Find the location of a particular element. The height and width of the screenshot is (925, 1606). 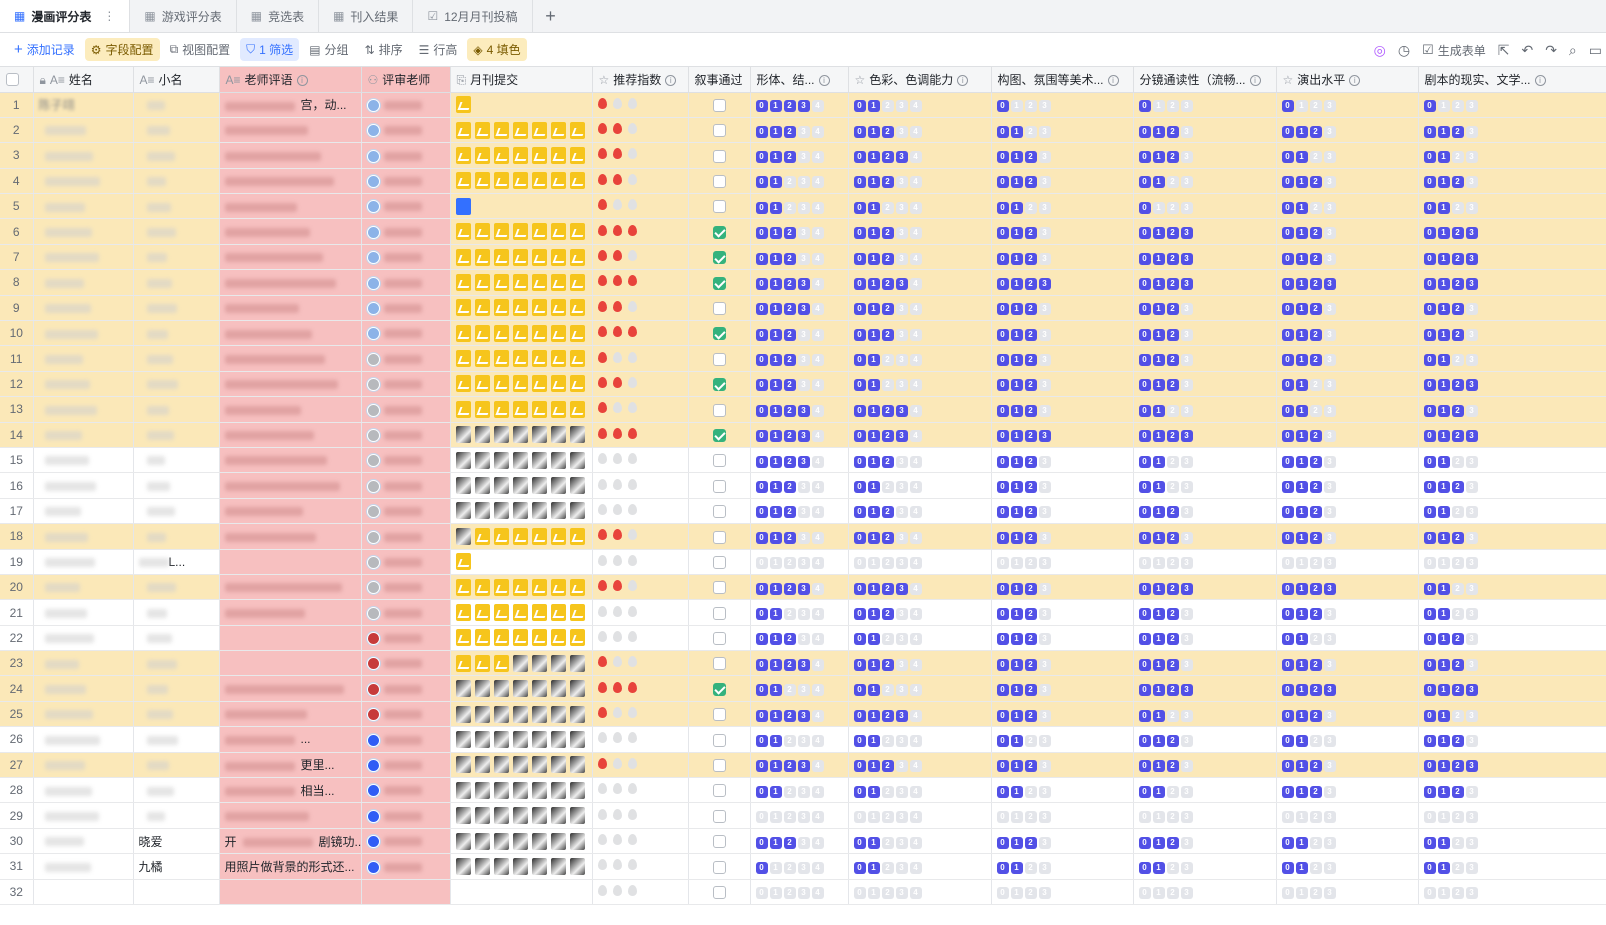

submission-cell is located at coordinates (521, 231).